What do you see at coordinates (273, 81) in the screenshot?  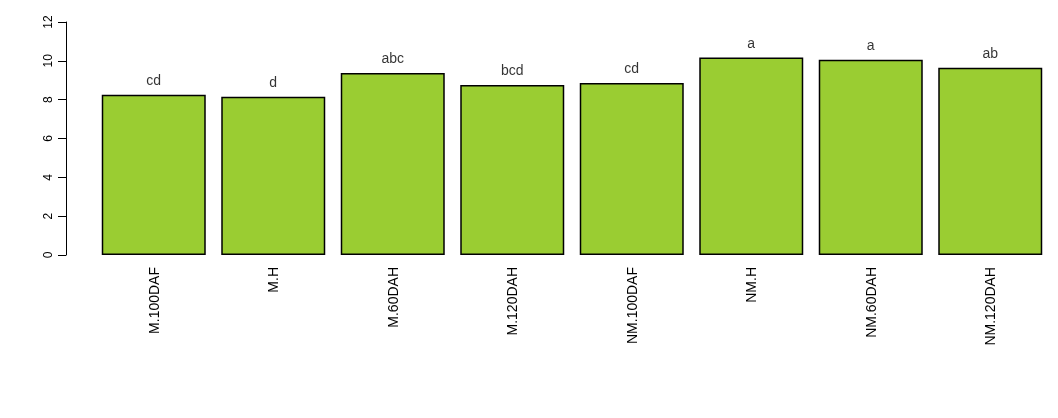 I see `annotation: d` at bounding box center [273, 81].